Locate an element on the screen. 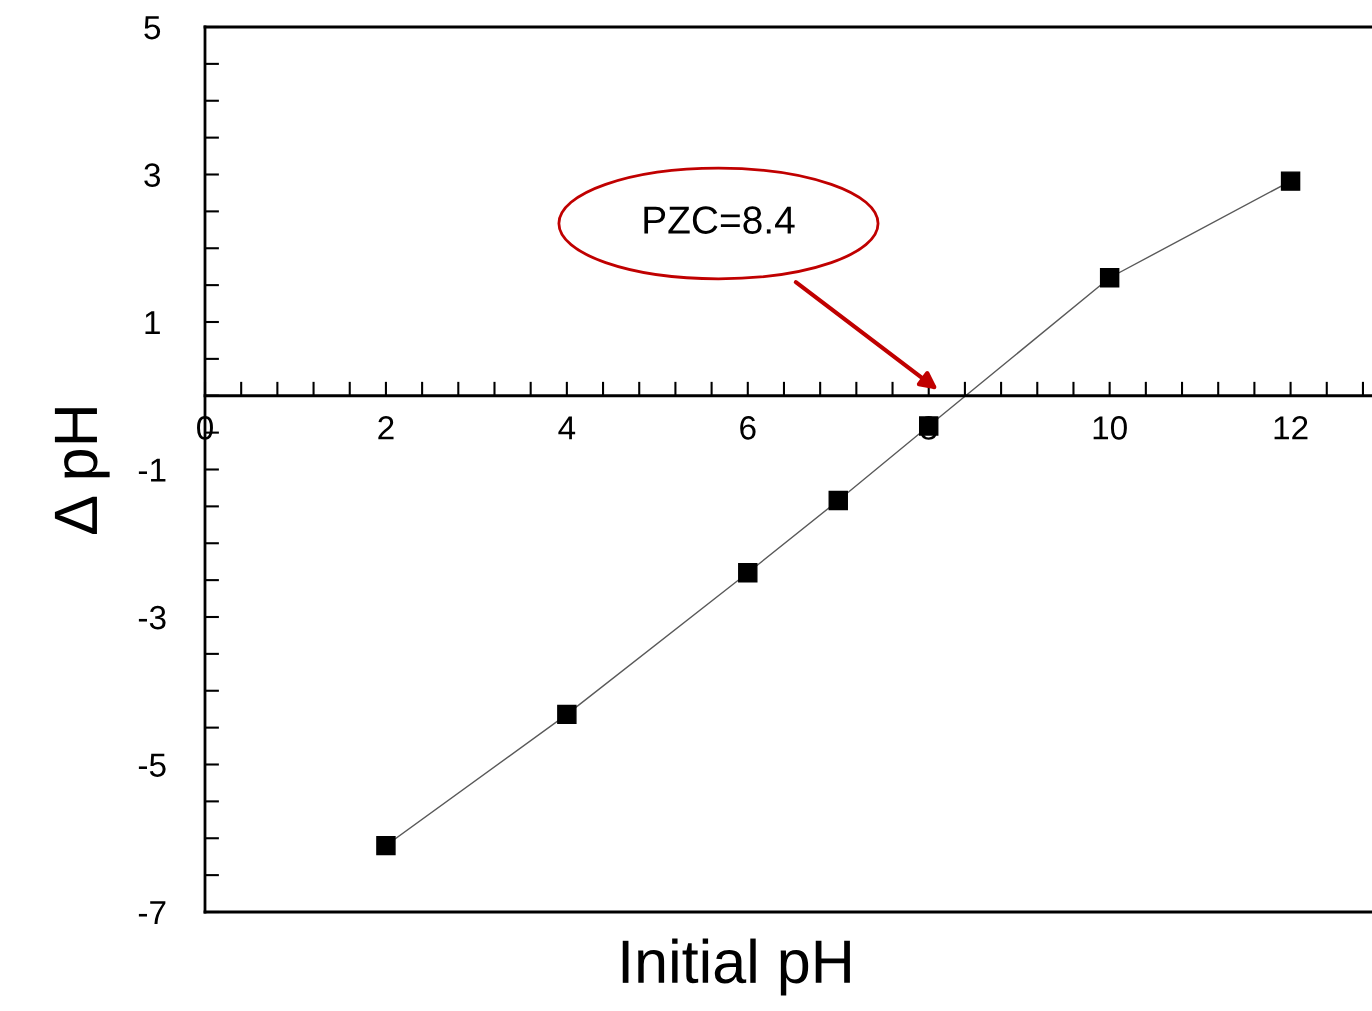  y-axis-title: Δ pH is located at coordinates (82, 471).